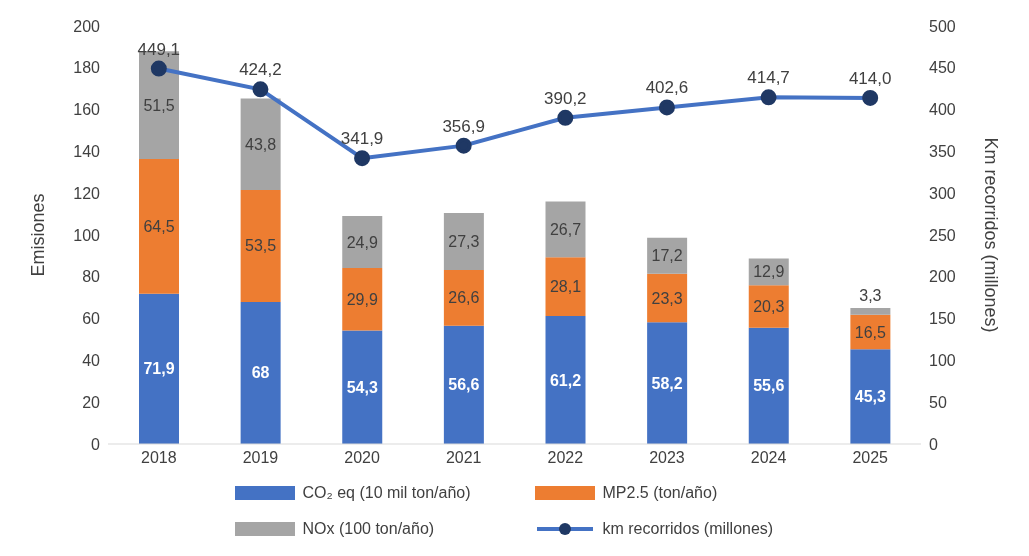 The height and width of the screenshot is (556, 1029). I want to click on data-label: 414,7, so click(768, 78).